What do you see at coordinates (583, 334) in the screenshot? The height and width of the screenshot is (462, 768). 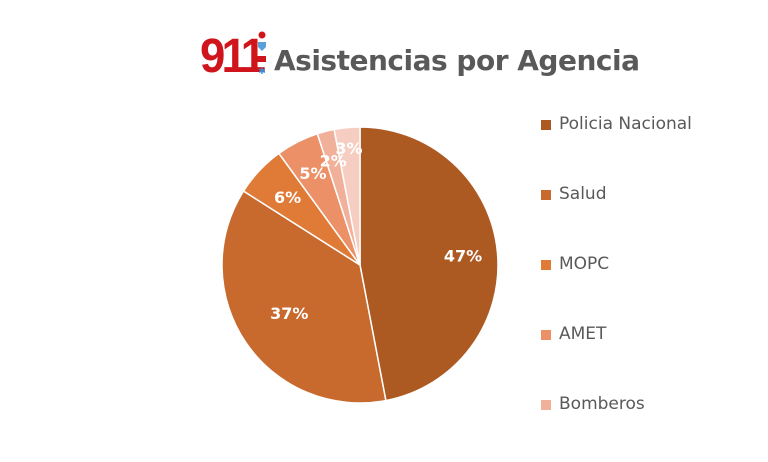 I see `legend-label: AMET` at bounding box center [583, 334].